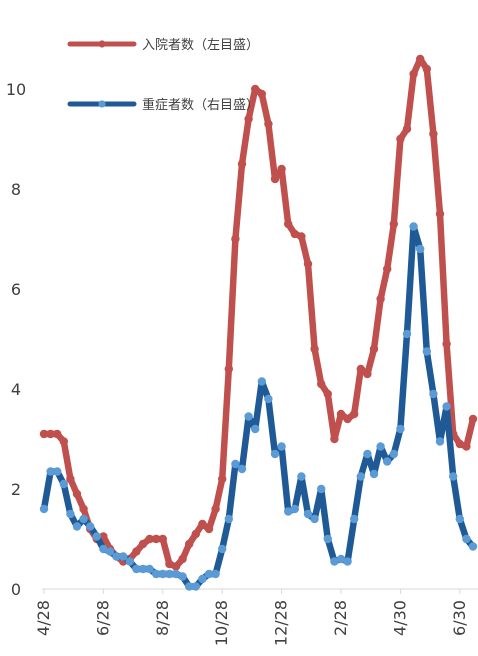 The height and width of the screenshot is (656, 478). Describe the element at coordinates (200, 105) in the screenshot. I see `legend-label-1: 重症者数（右目盛）` at that location.